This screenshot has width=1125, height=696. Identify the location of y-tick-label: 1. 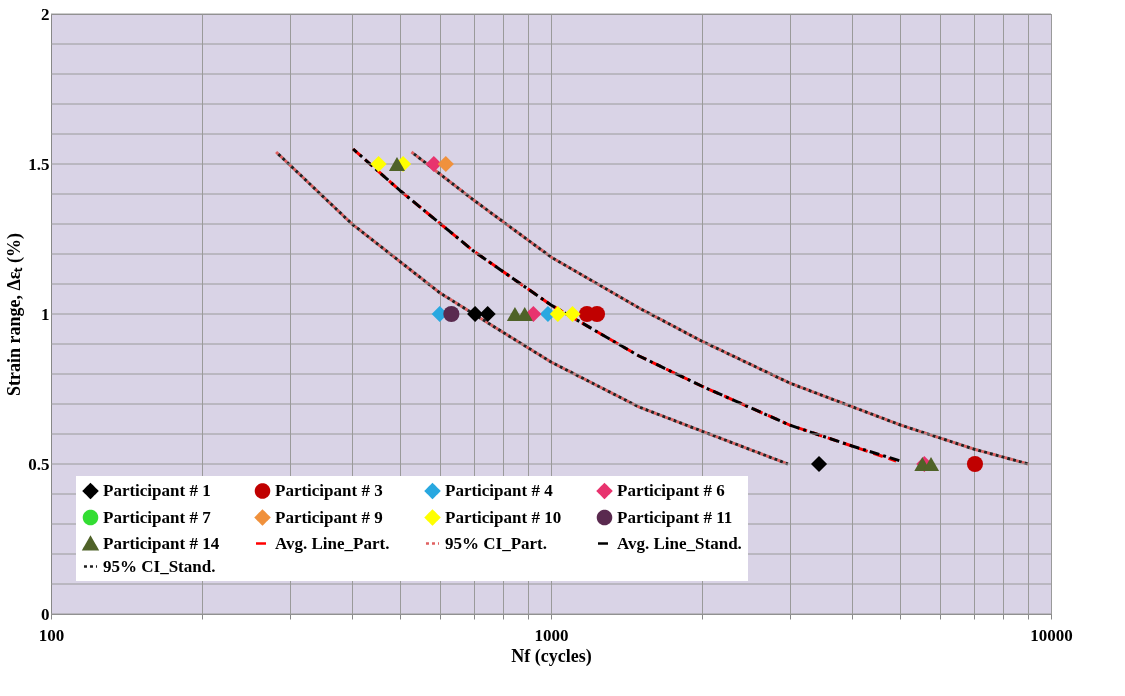
(45, 314).